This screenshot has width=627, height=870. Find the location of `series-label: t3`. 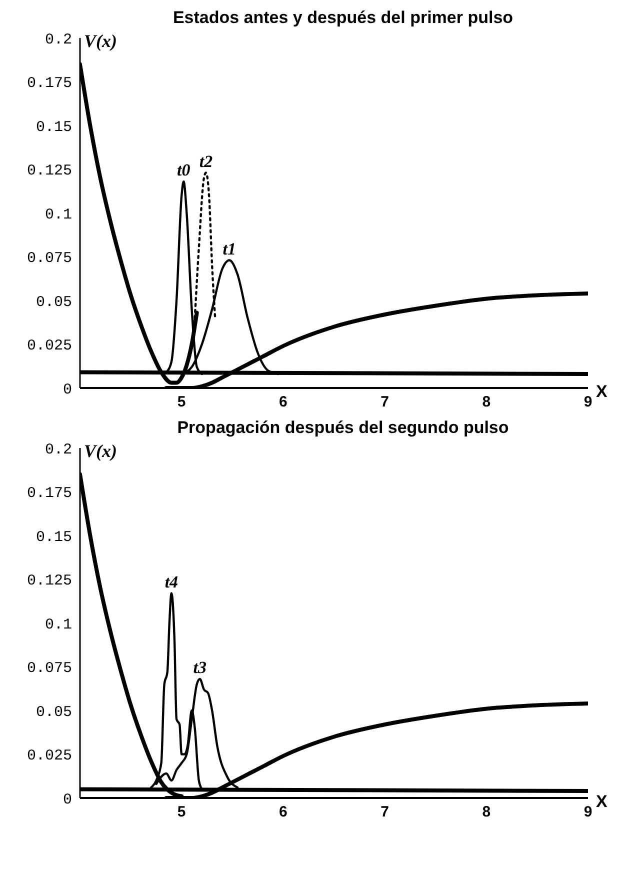

series-label: t3 is located at coordinates (200, 667).